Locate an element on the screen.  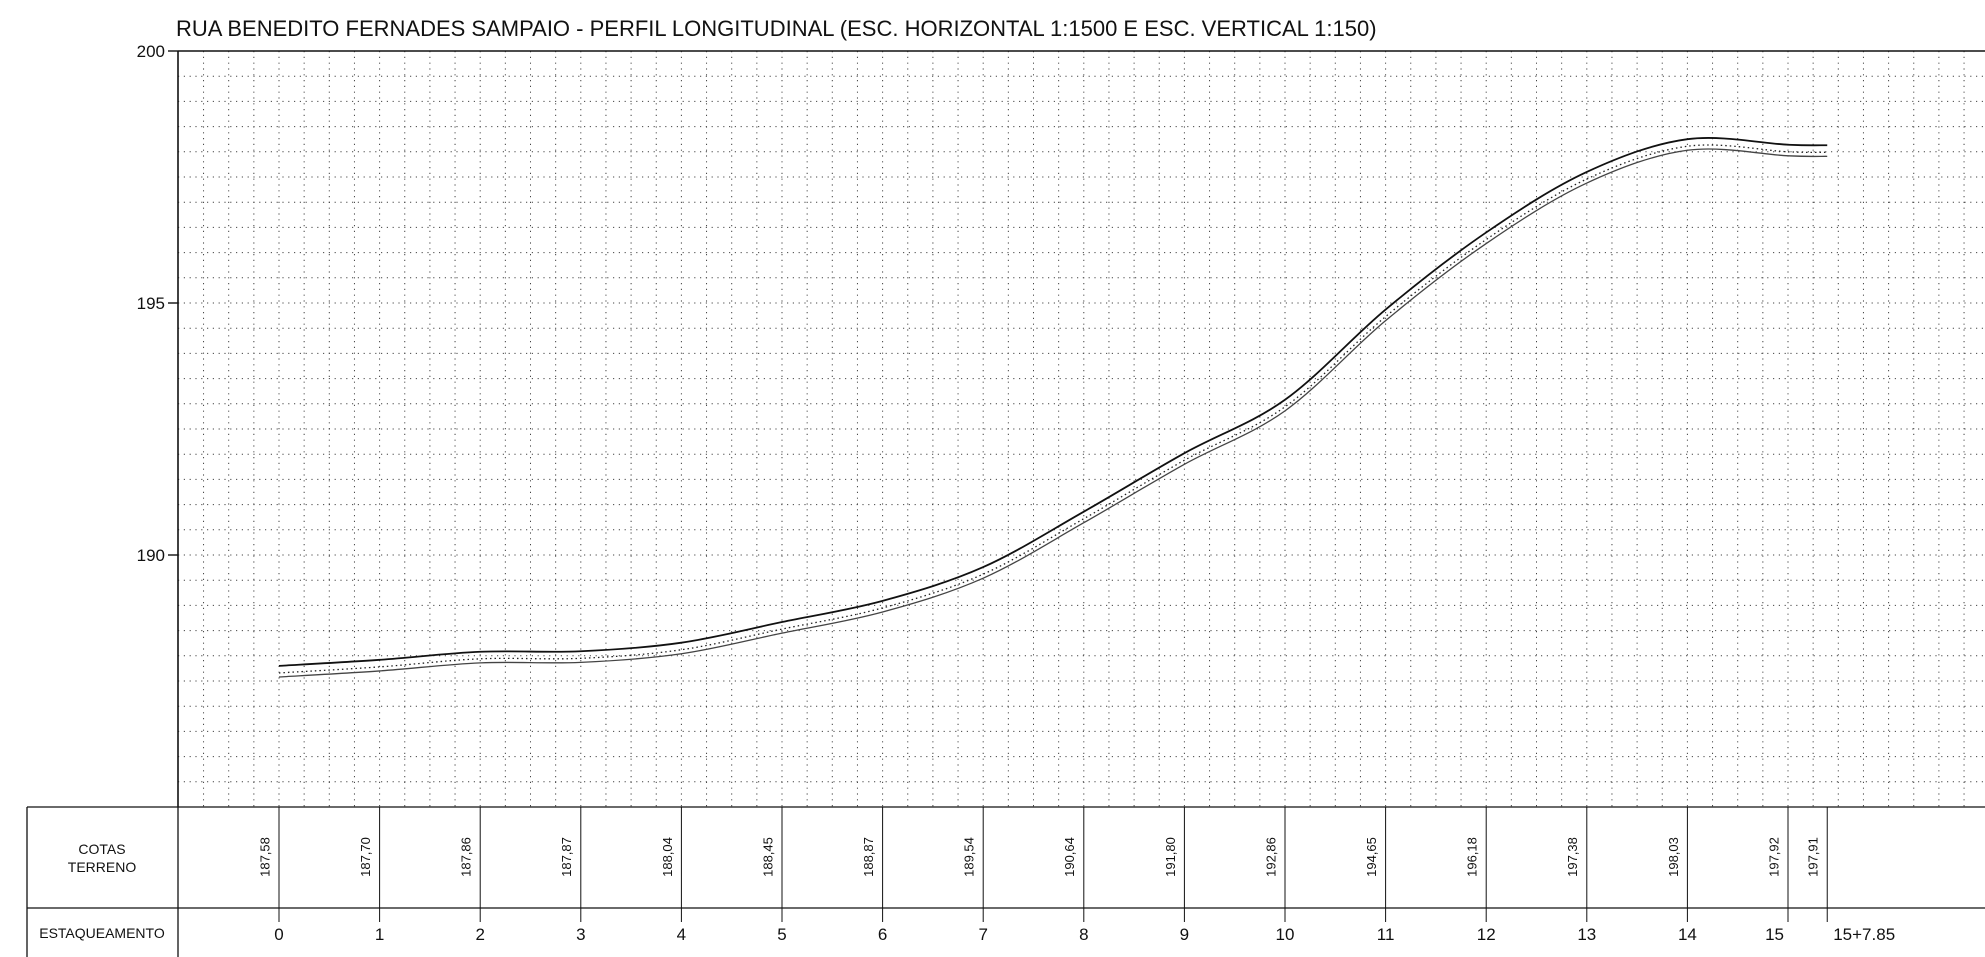
y-tick-label: 200 is located at coordinates (151, 51).